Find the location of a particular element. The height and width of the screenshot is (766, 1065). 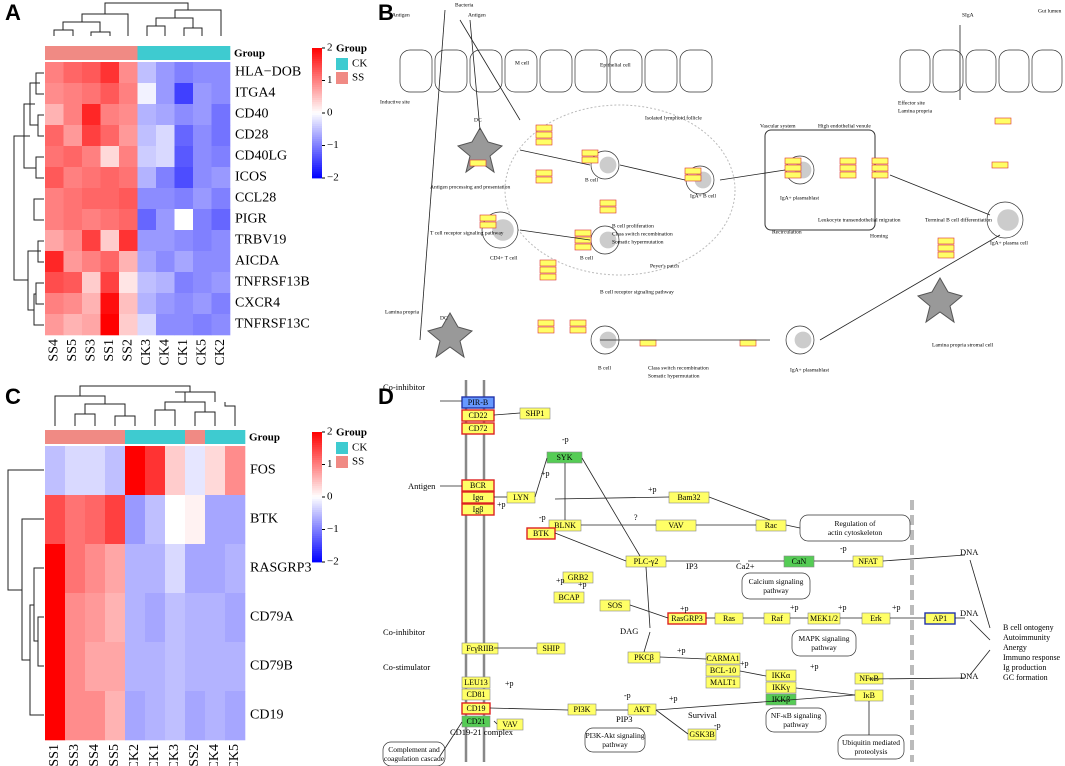

modifier: -p is located at coordinates (565, 439).